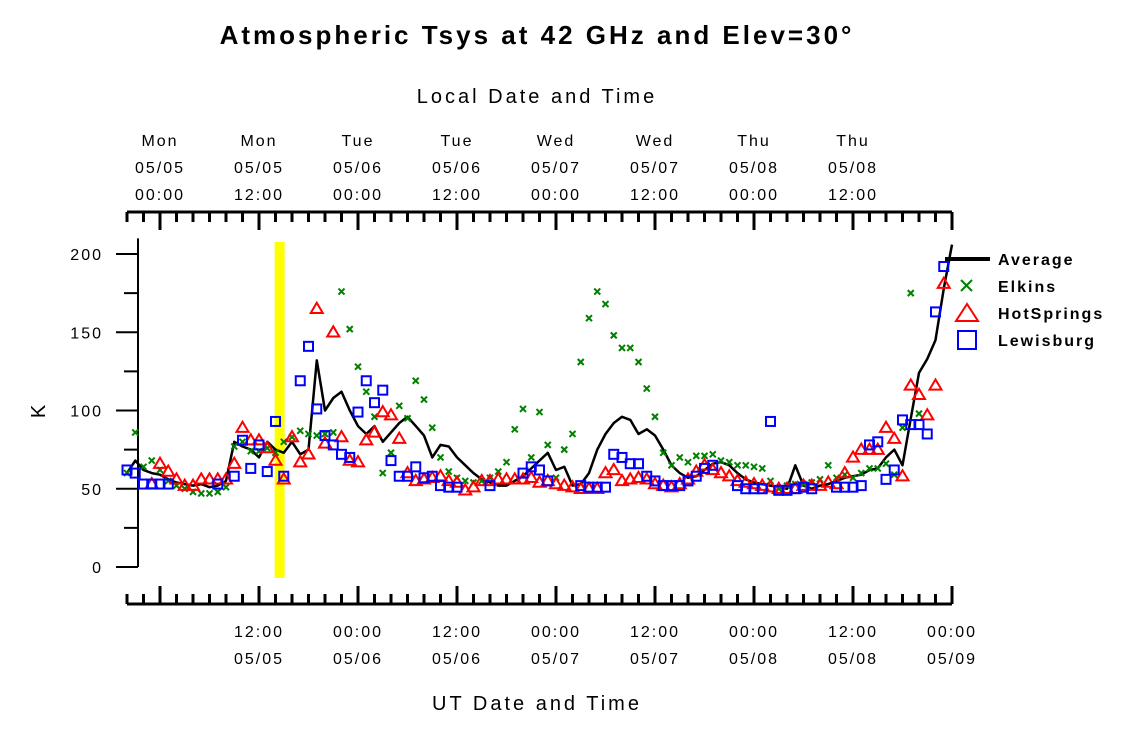 The height and width of the screenshot is (731, 1125). Describe the element at coordinates (104, 407) in the screenshot. I see `y-axis: 0 50 100 150 200` at that location.